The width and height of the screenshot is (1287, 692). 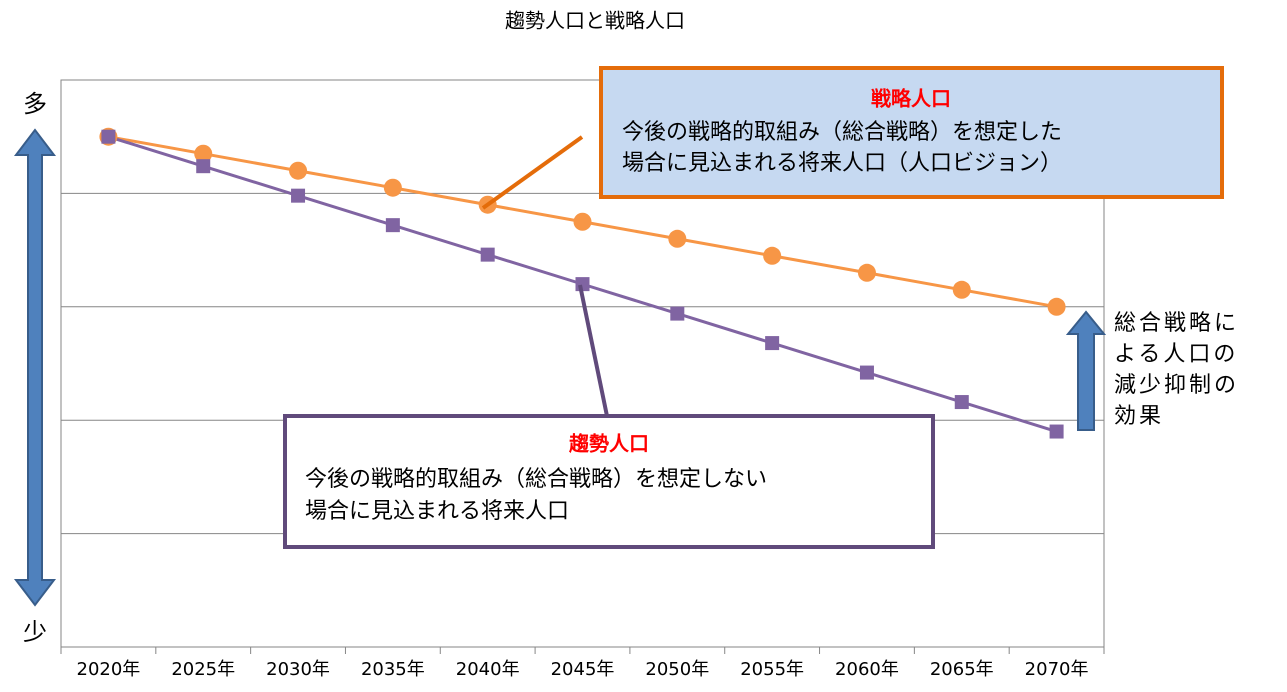 I want to click on x-tick-label: 2030年, so click(x=298, y=669).